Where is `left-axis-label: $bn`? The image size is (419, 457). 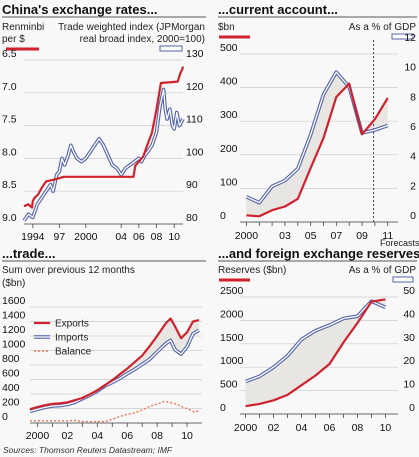
left-axis-label: $bn is located at coordinates (226, 27).